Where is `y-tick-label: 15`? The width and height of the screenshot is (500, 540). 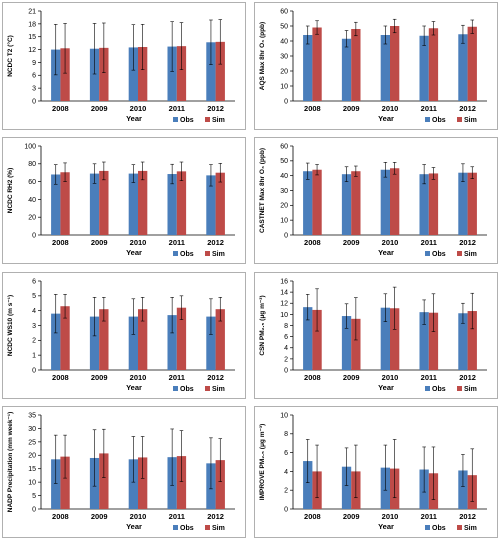 y-tick-label: 15 is located at coordinates (32, 469).